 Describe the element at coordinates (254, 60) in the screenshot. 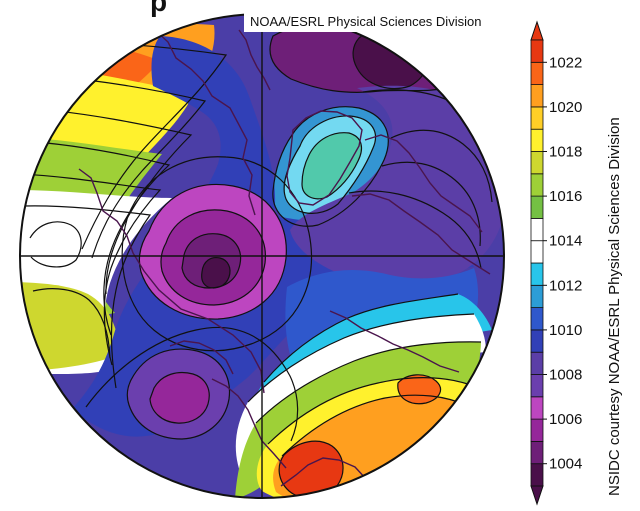

I see `labrador-coastline` at that location.